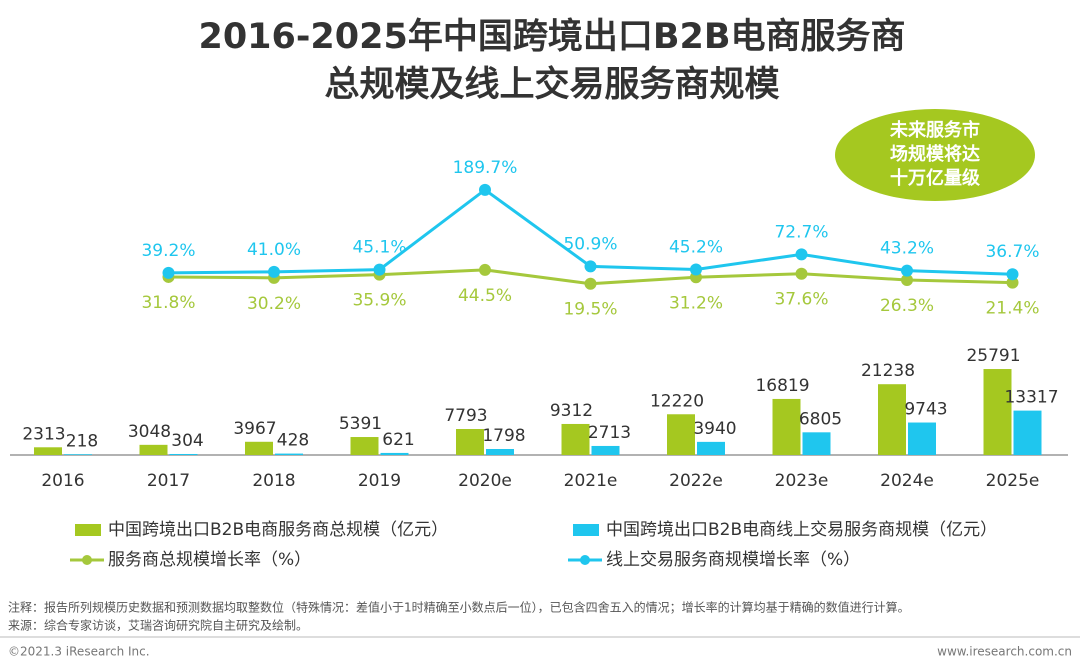 The image size is (1080, 671). Describe the element at coordinates (677, 401) in the screenshot. I see `data-label: 12220` at that location.